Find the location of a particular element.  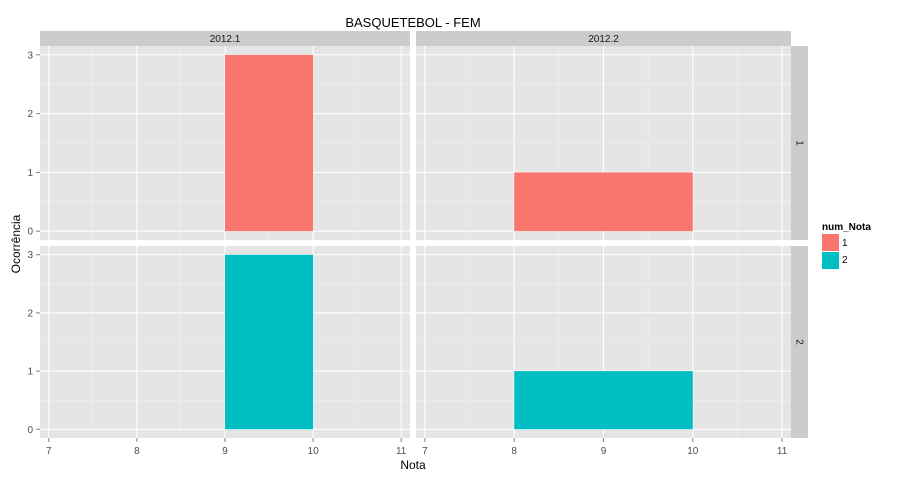

strip-right-label: 1 is located at coordinates (799, 143).